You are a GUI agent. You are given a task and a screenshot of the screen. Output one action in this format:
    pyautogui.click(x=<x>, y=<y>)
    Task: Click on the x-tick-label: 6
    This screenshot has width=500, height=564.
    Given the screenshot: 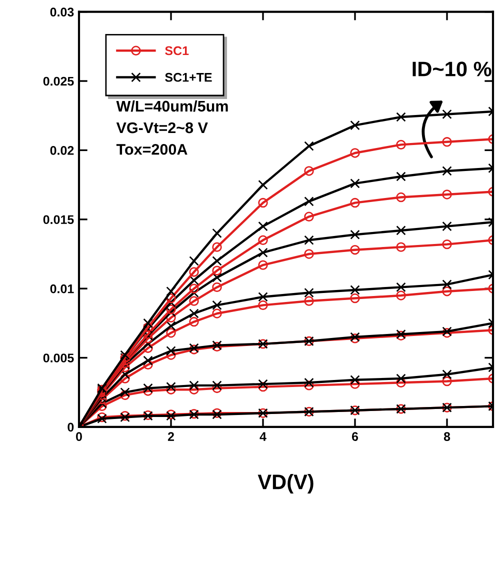 What is the action you would take?
    pyautogui.click(x=355, y=436)
    